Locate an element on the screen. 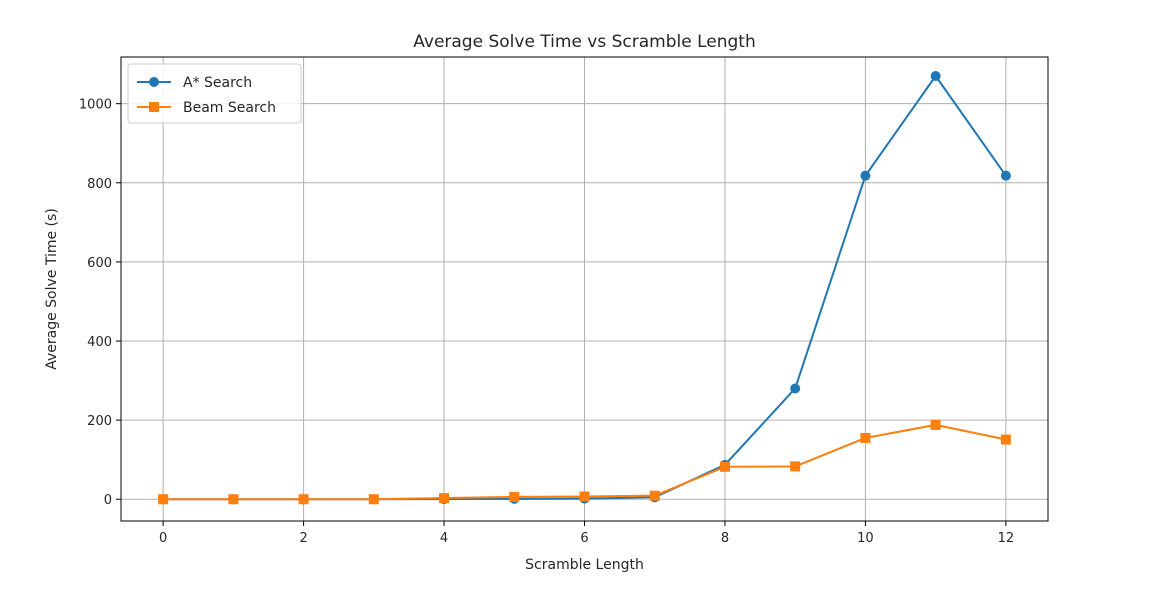  legend: A* Search Beam Search is located at coordinates (214, 93).